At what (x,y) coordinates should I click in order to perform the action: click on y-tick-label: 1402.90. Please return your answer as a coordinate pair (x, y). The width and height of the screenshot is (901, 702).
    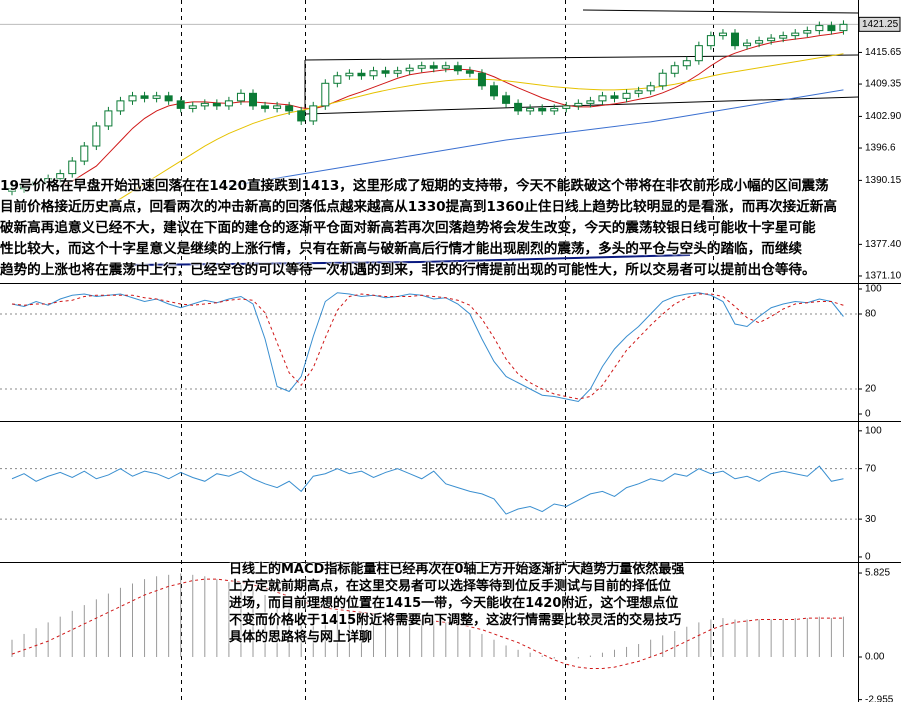
    Looking at the image, I should click on (883, 116).